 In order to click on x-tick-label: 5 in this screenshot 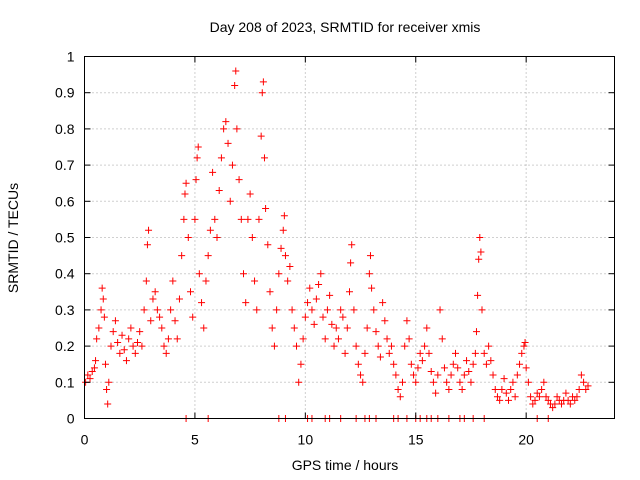, I will do `click(195, 440)`.